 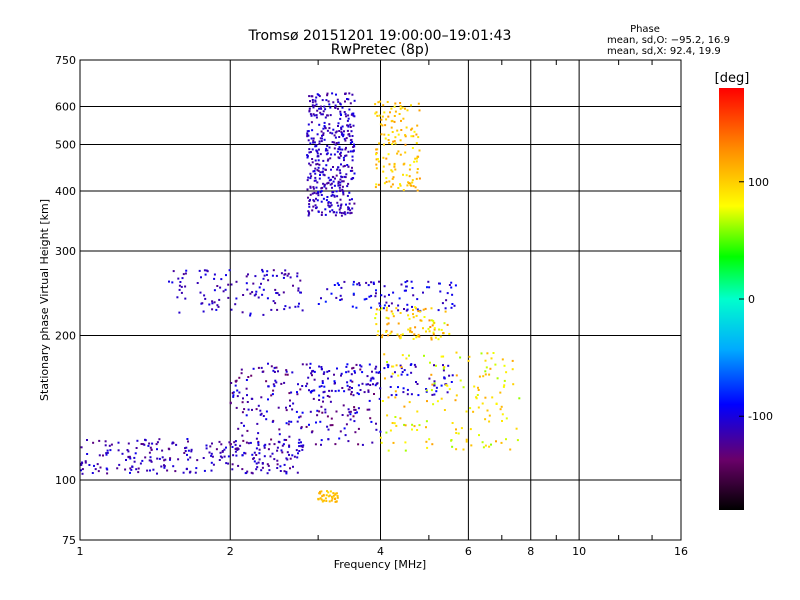 I want to click on y-tick-label: 100, so click(x=65, y=480).